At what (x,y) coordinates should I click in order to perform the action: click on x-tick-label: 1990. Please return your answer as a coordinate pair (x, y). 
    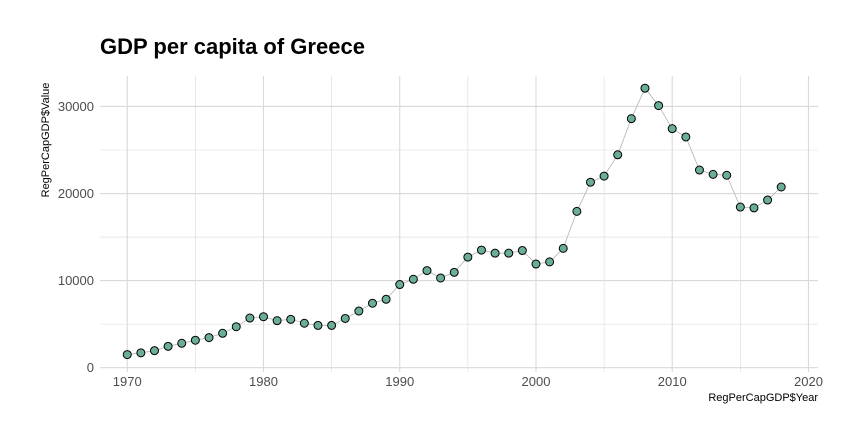
    Looking at the image, I should click on (399, 381).